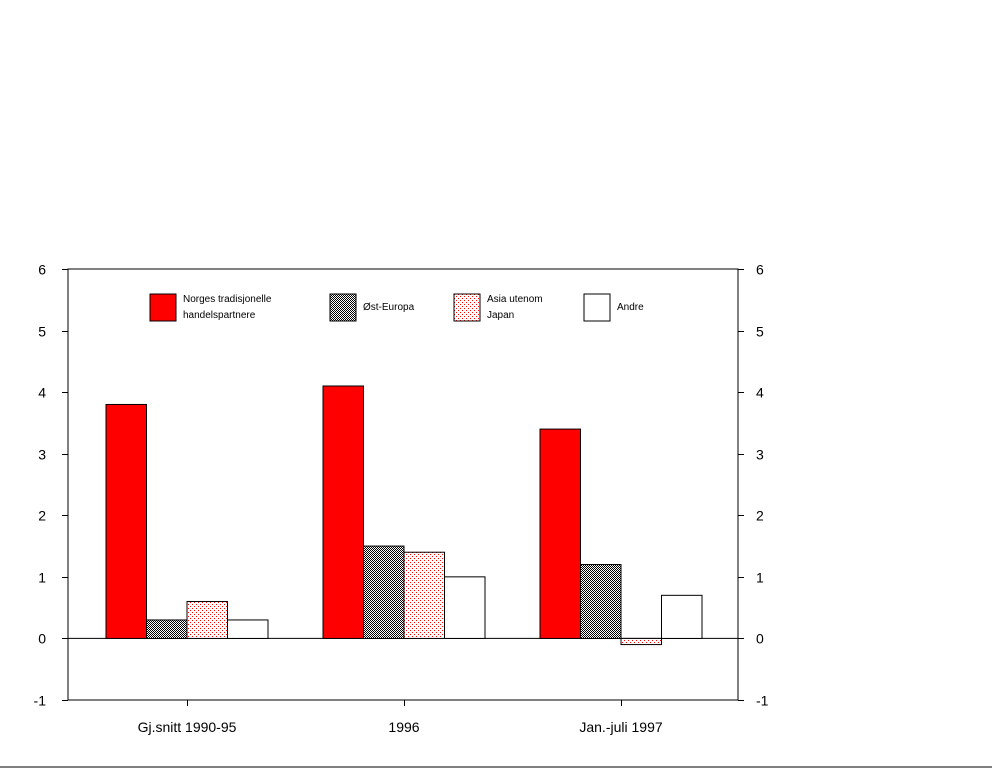 This screenshot has height=768, width=992. What do you see at coordinates (42, 639) in the screenshot?
I see `y-tick-label-left: 0` at bounding box center [42, 639].